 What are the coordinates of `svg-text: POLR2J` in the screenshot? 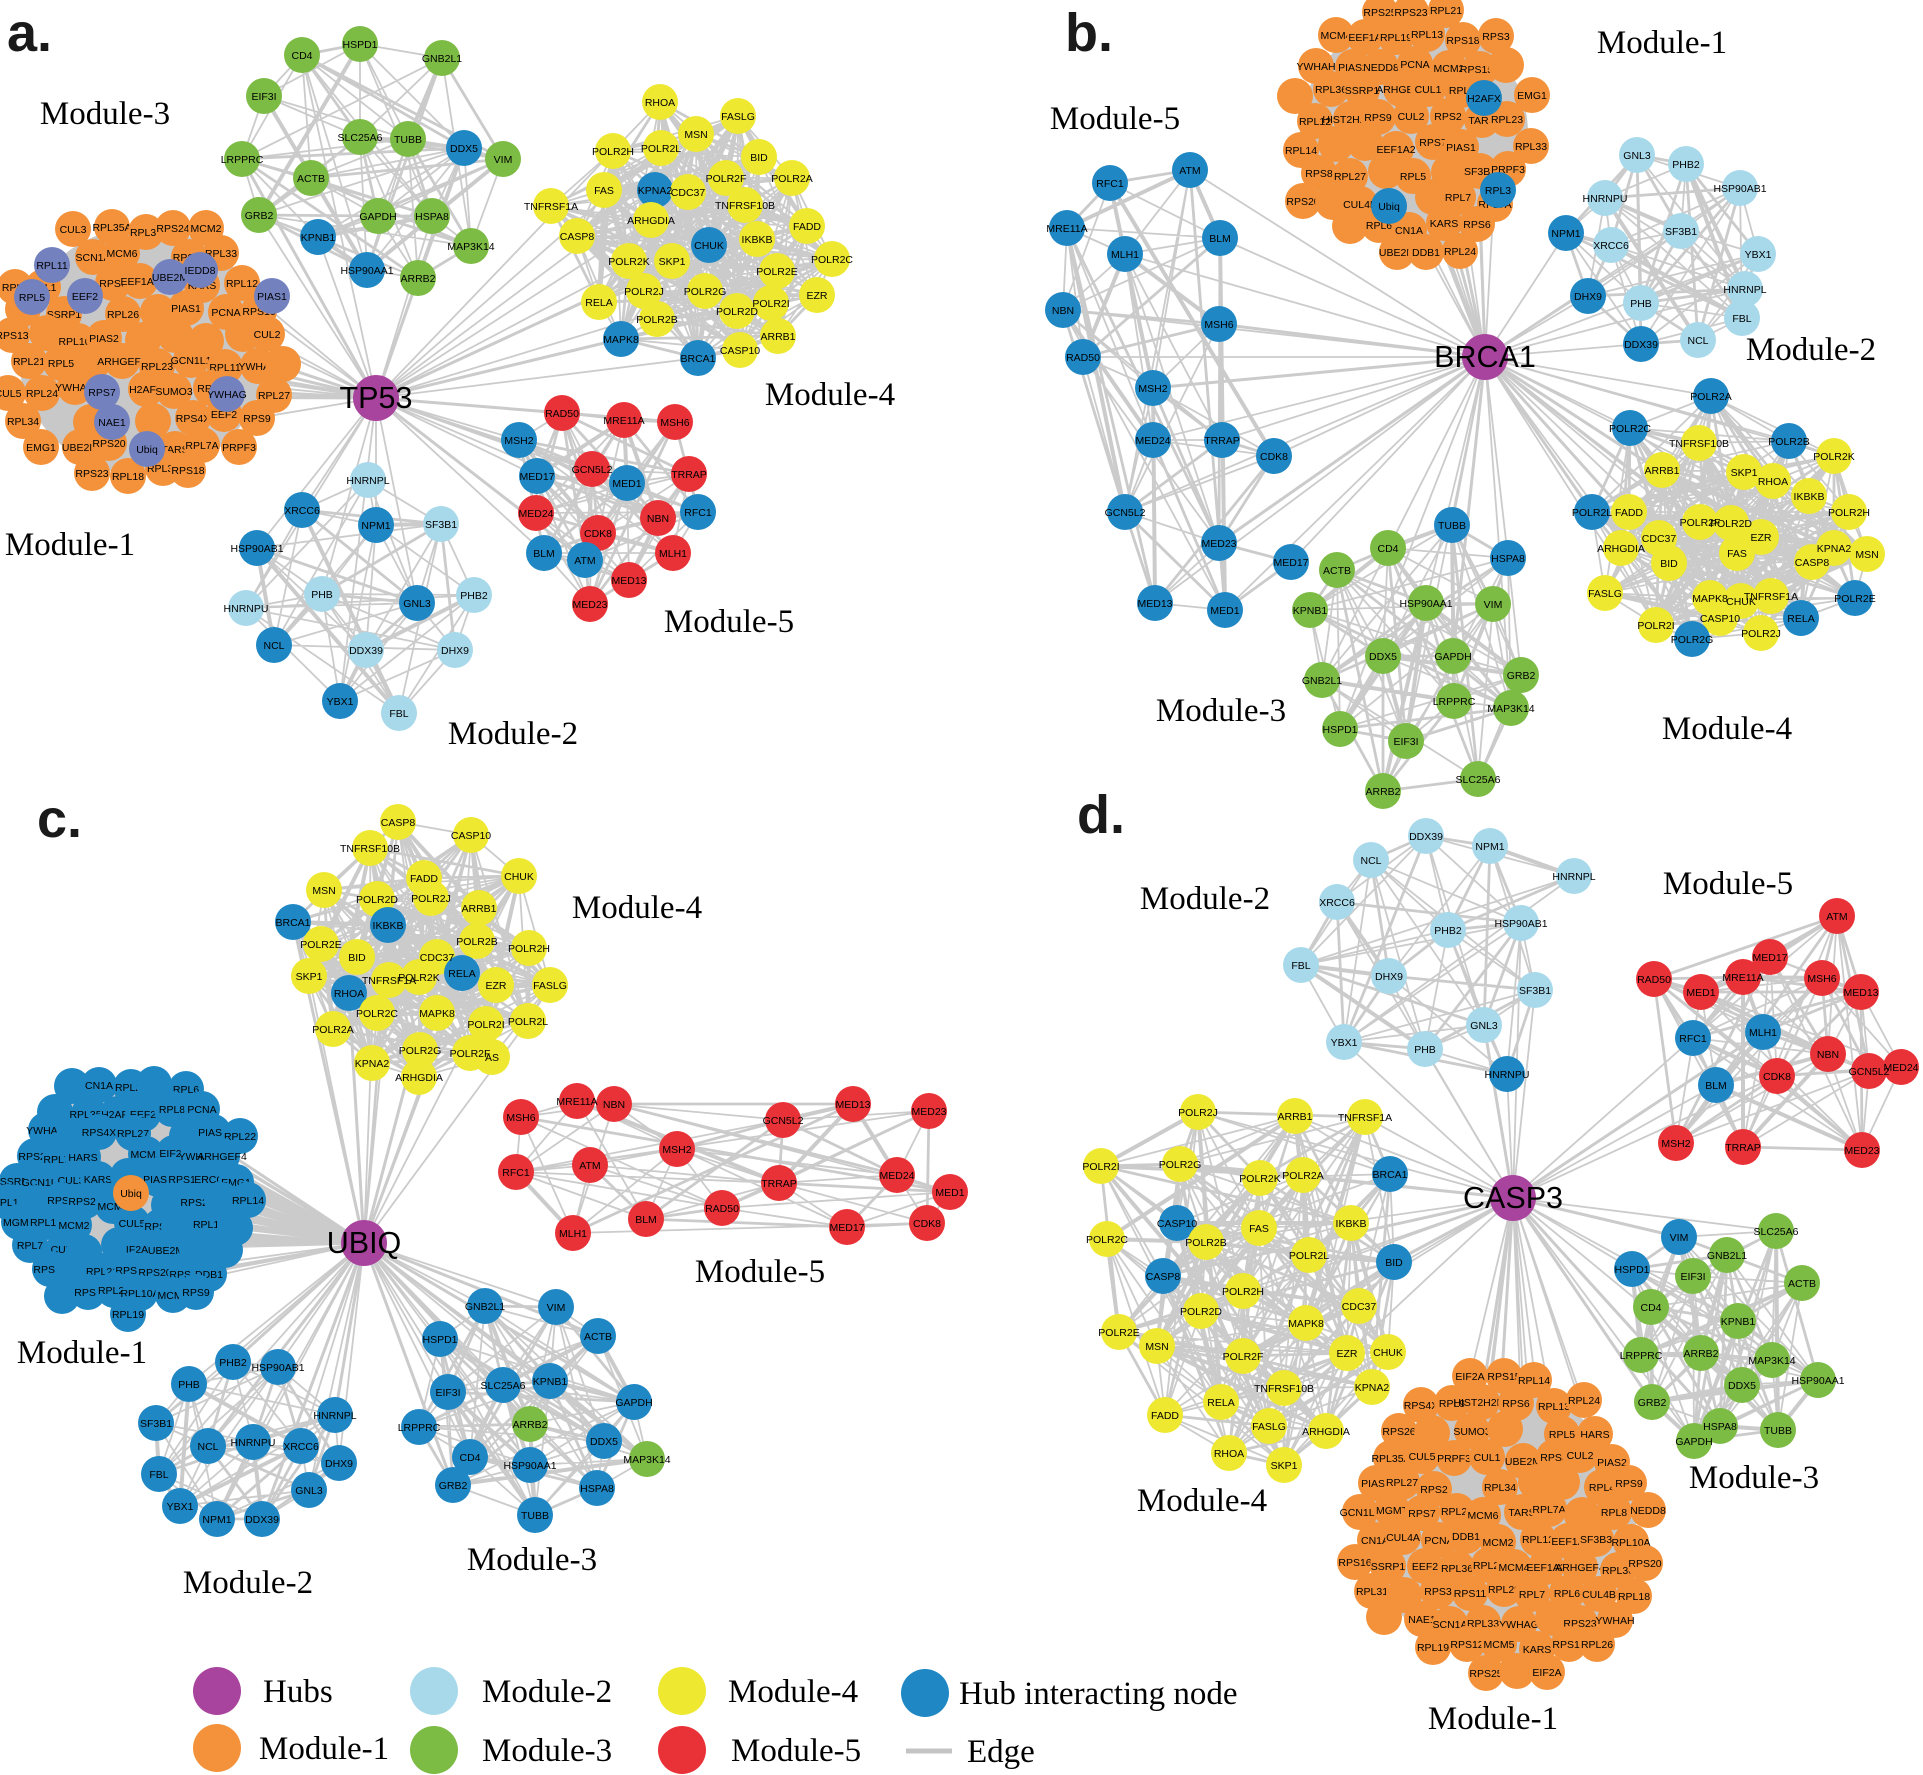 It's located at (1198, 1113).